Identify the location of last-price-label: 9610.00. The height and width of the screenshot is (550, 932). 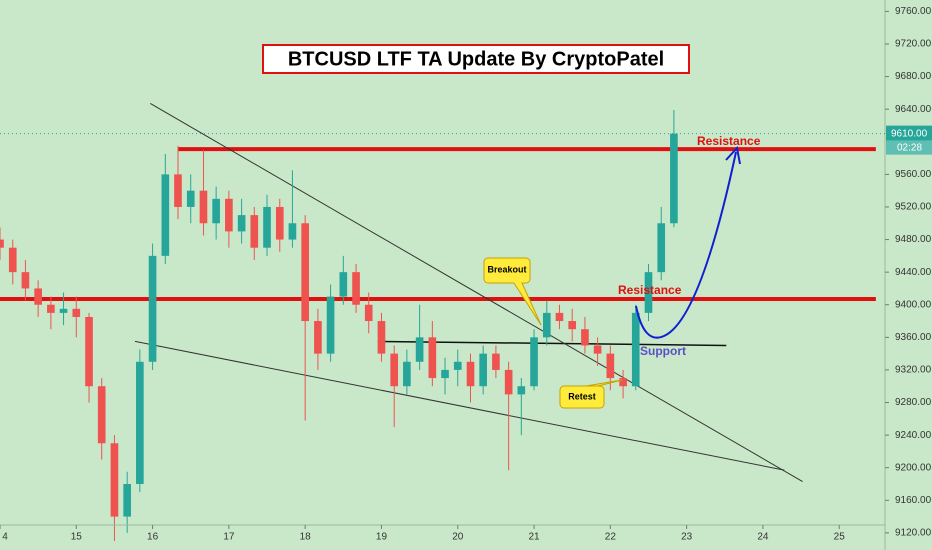
(909, 133).